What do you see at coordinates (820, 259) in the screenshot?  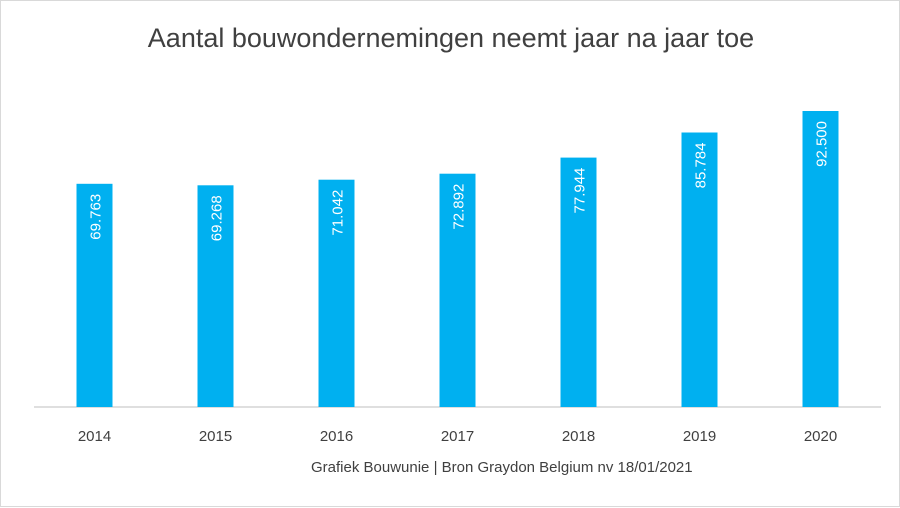 I see `bar-2020` at bounding box center [820, 259].